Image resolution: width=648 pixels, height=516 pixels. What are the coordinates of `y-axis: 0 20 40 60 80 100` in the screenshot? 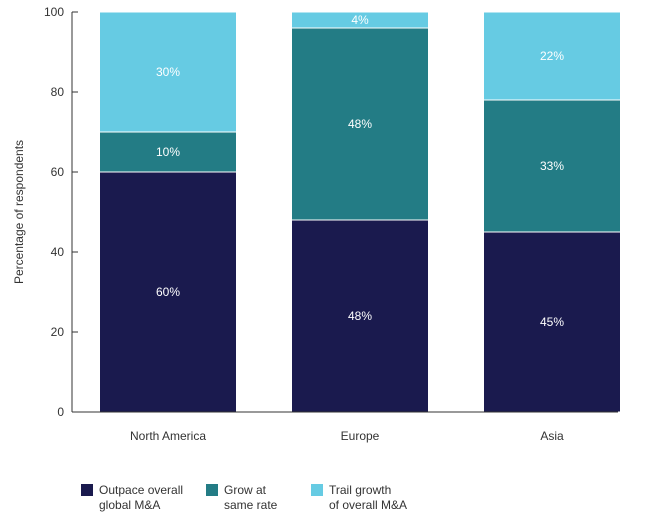 It's located at (61, 212).